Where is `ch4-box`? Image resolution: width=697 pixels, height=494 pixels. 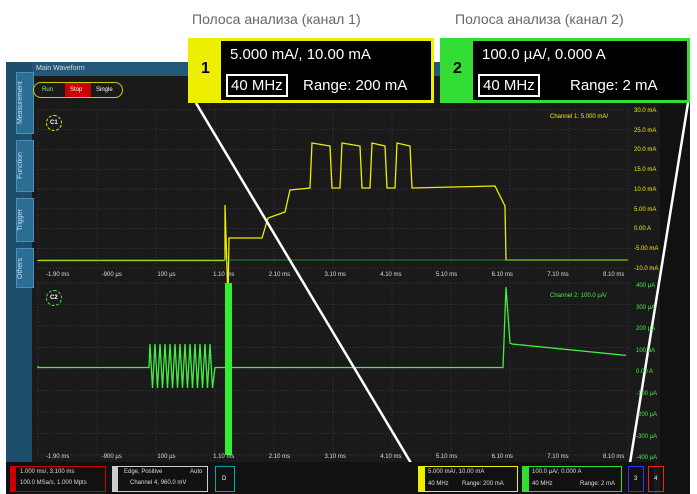
ch4-box is located at coordinates (656, 479).